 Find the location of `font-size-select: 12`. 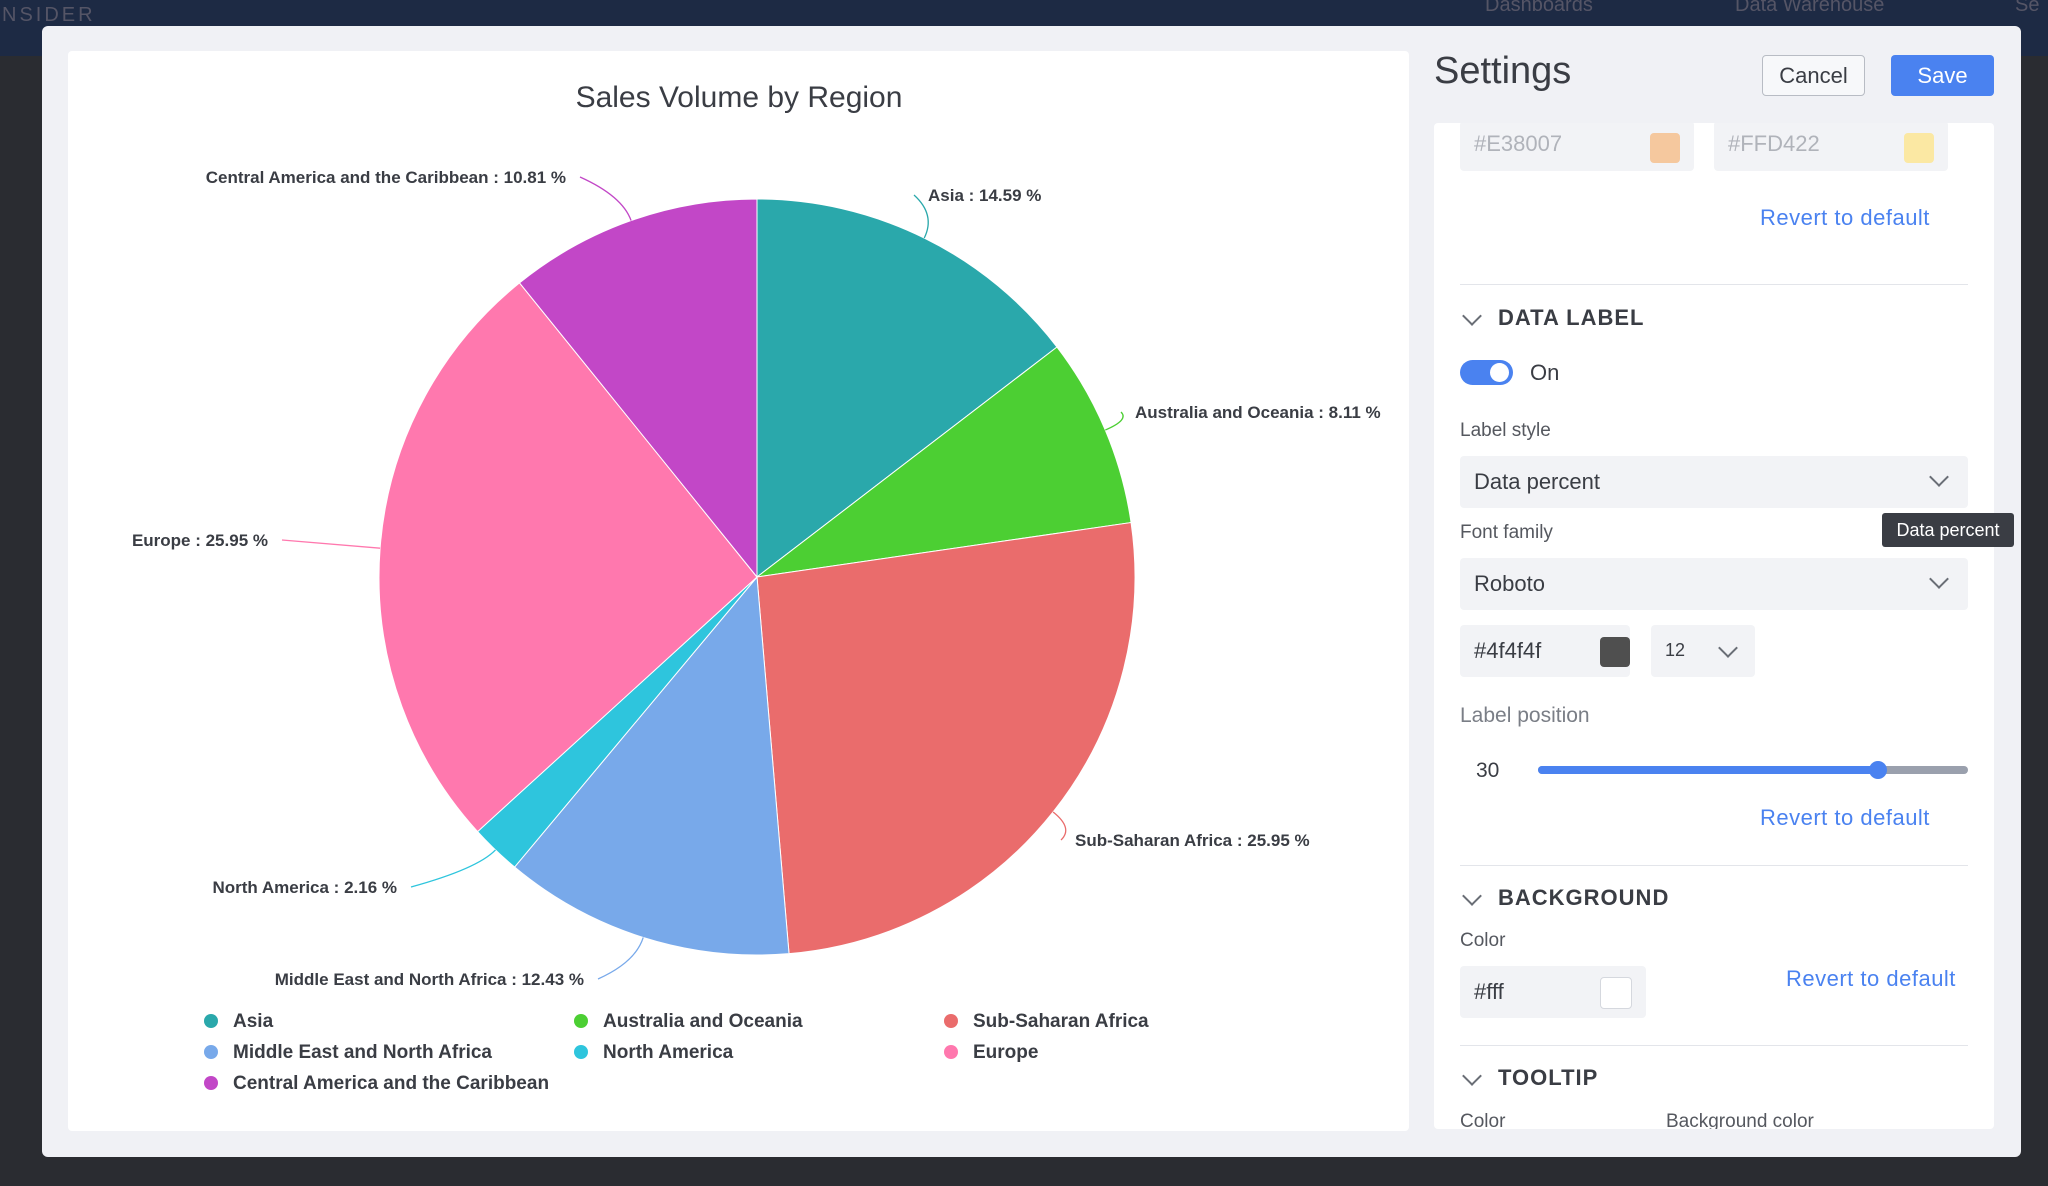

font-size-select: 12 is located at coordinates (1703, 651).